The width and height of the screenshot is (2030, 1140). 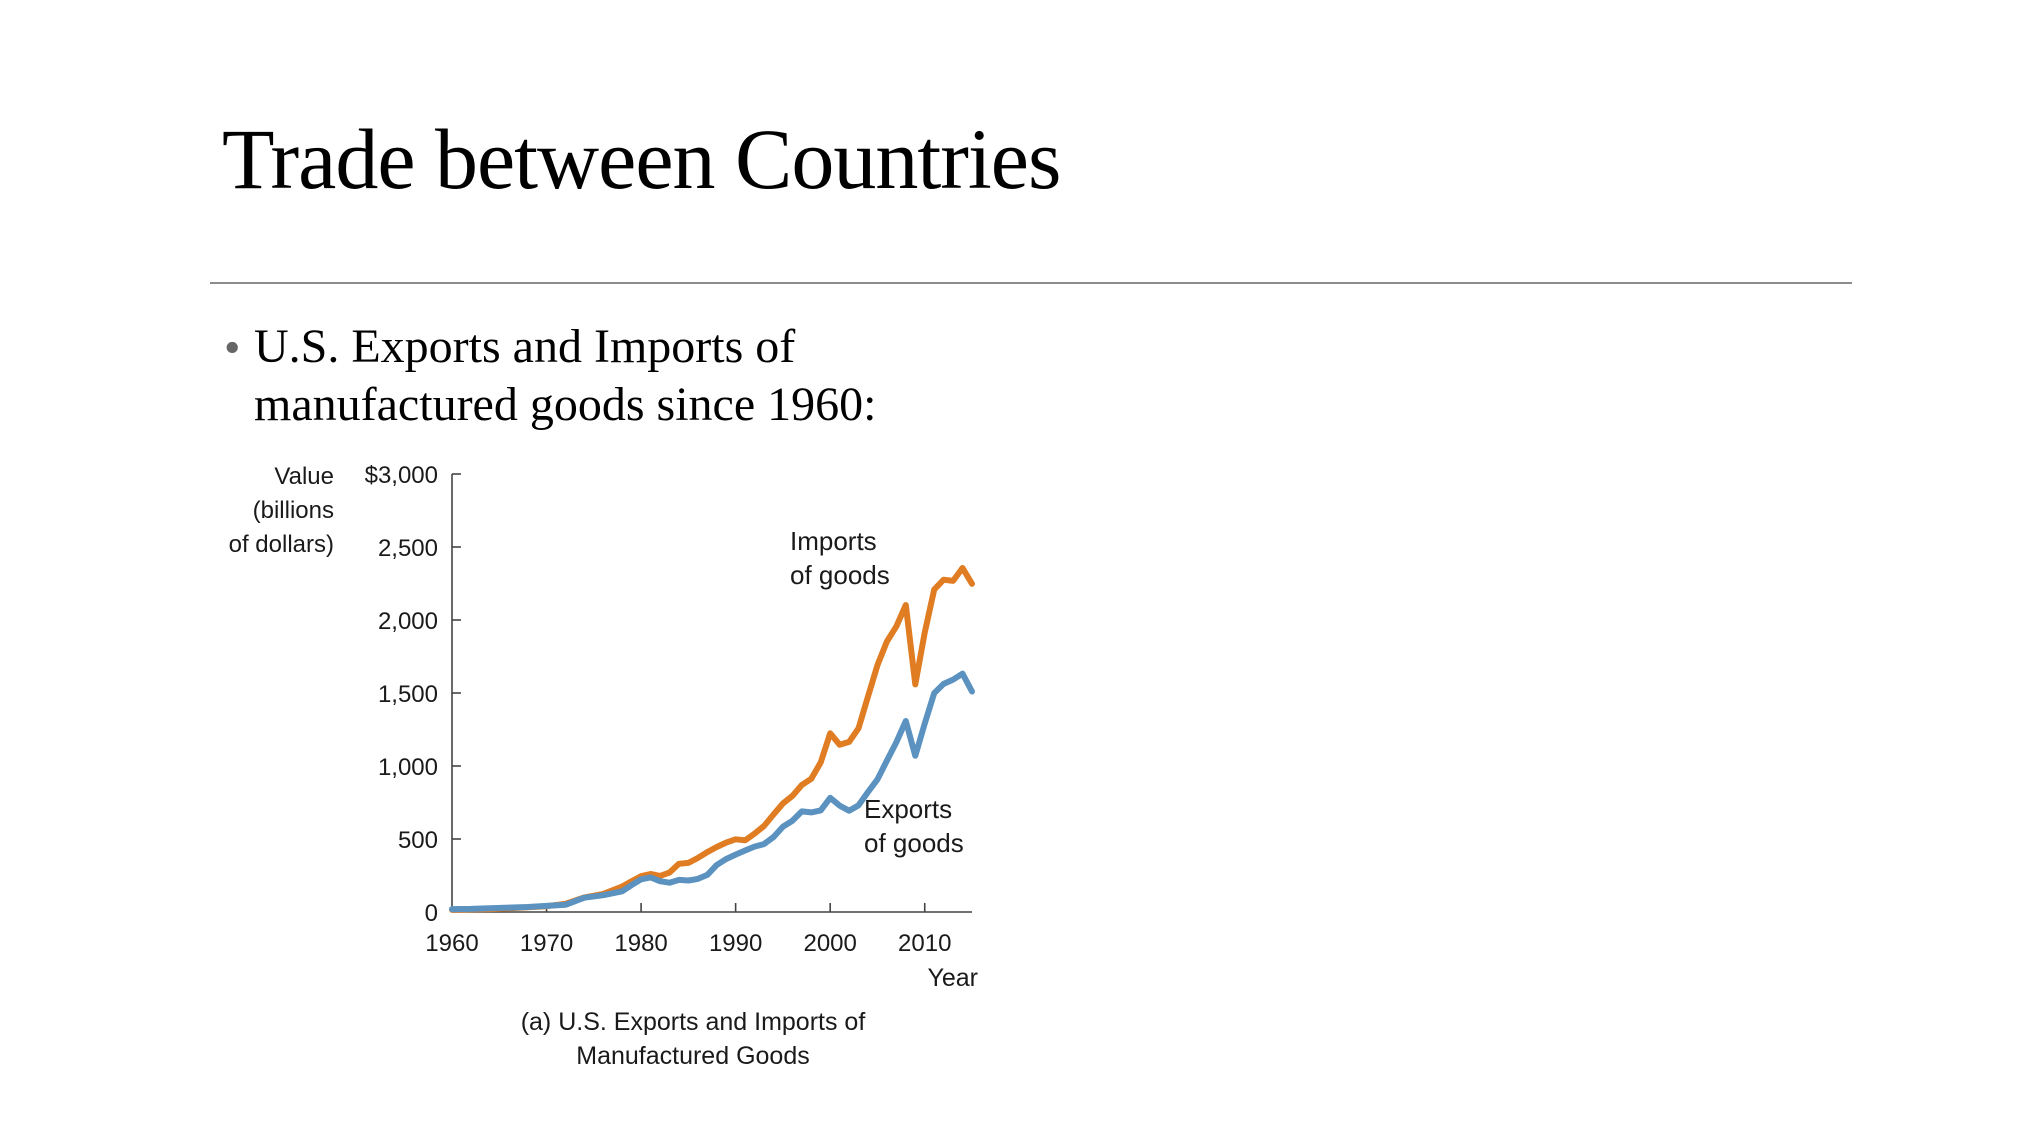 I want to click on x-axis-title-text: Year, so click(x=952, y=978).